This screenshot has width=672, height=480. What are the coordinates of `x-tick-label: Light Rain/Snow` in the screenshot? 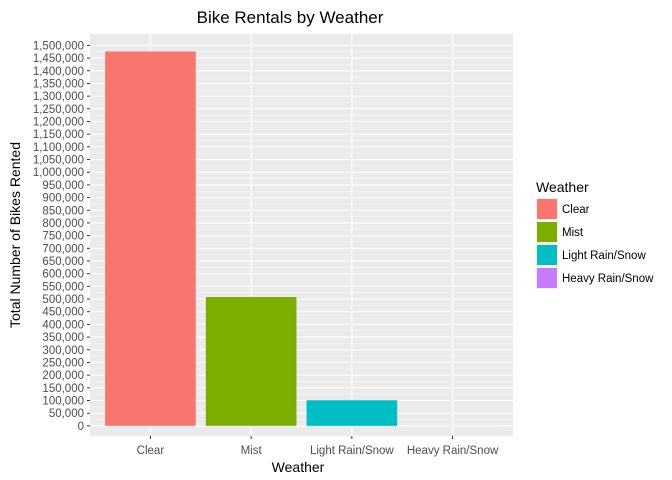 It's located at (352, 451).